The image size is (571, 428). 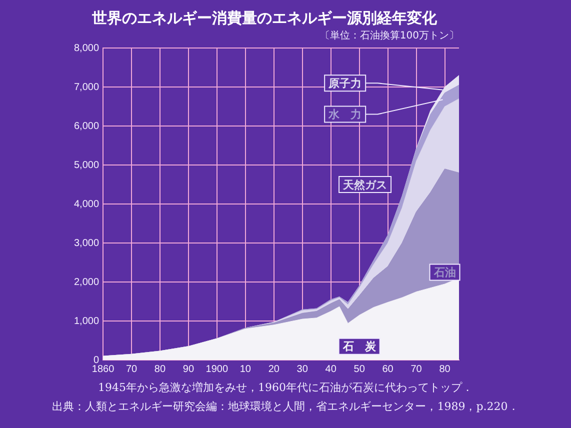 I want to click on x-tick-label: 20, so click(x=274, y=369).